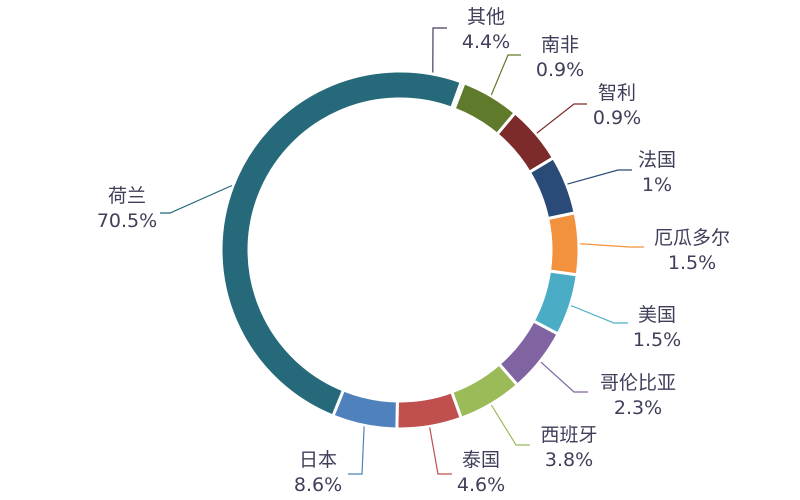 This screenshot has width=800, height=500. What do you see at coordinates (486, 17) in the screenshot?
I see `slice-name-label-slice-1: 其他` at bounding box center [486, 17].